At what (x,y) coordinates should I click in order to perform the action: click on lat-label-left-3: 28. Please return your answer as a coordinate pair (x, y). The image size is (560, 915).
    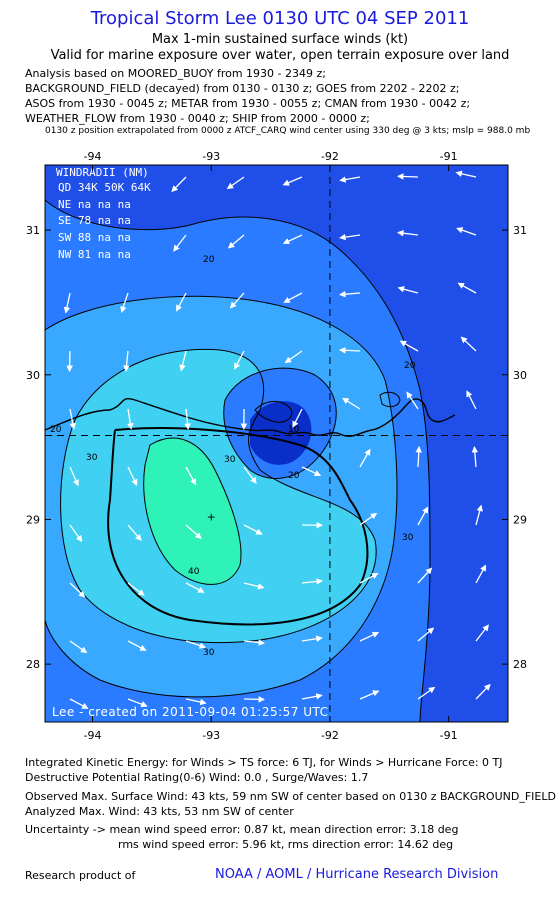
    Looking at the image, I should click on (33, 664).